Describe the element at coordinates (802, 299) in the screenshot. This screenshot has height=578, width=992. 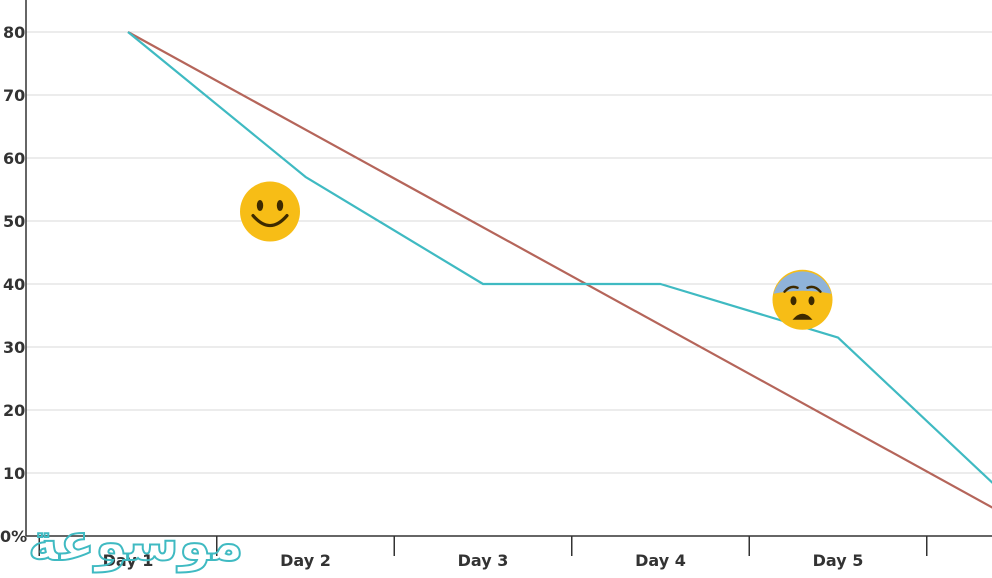
I see `anxious-face-icon` at that location.